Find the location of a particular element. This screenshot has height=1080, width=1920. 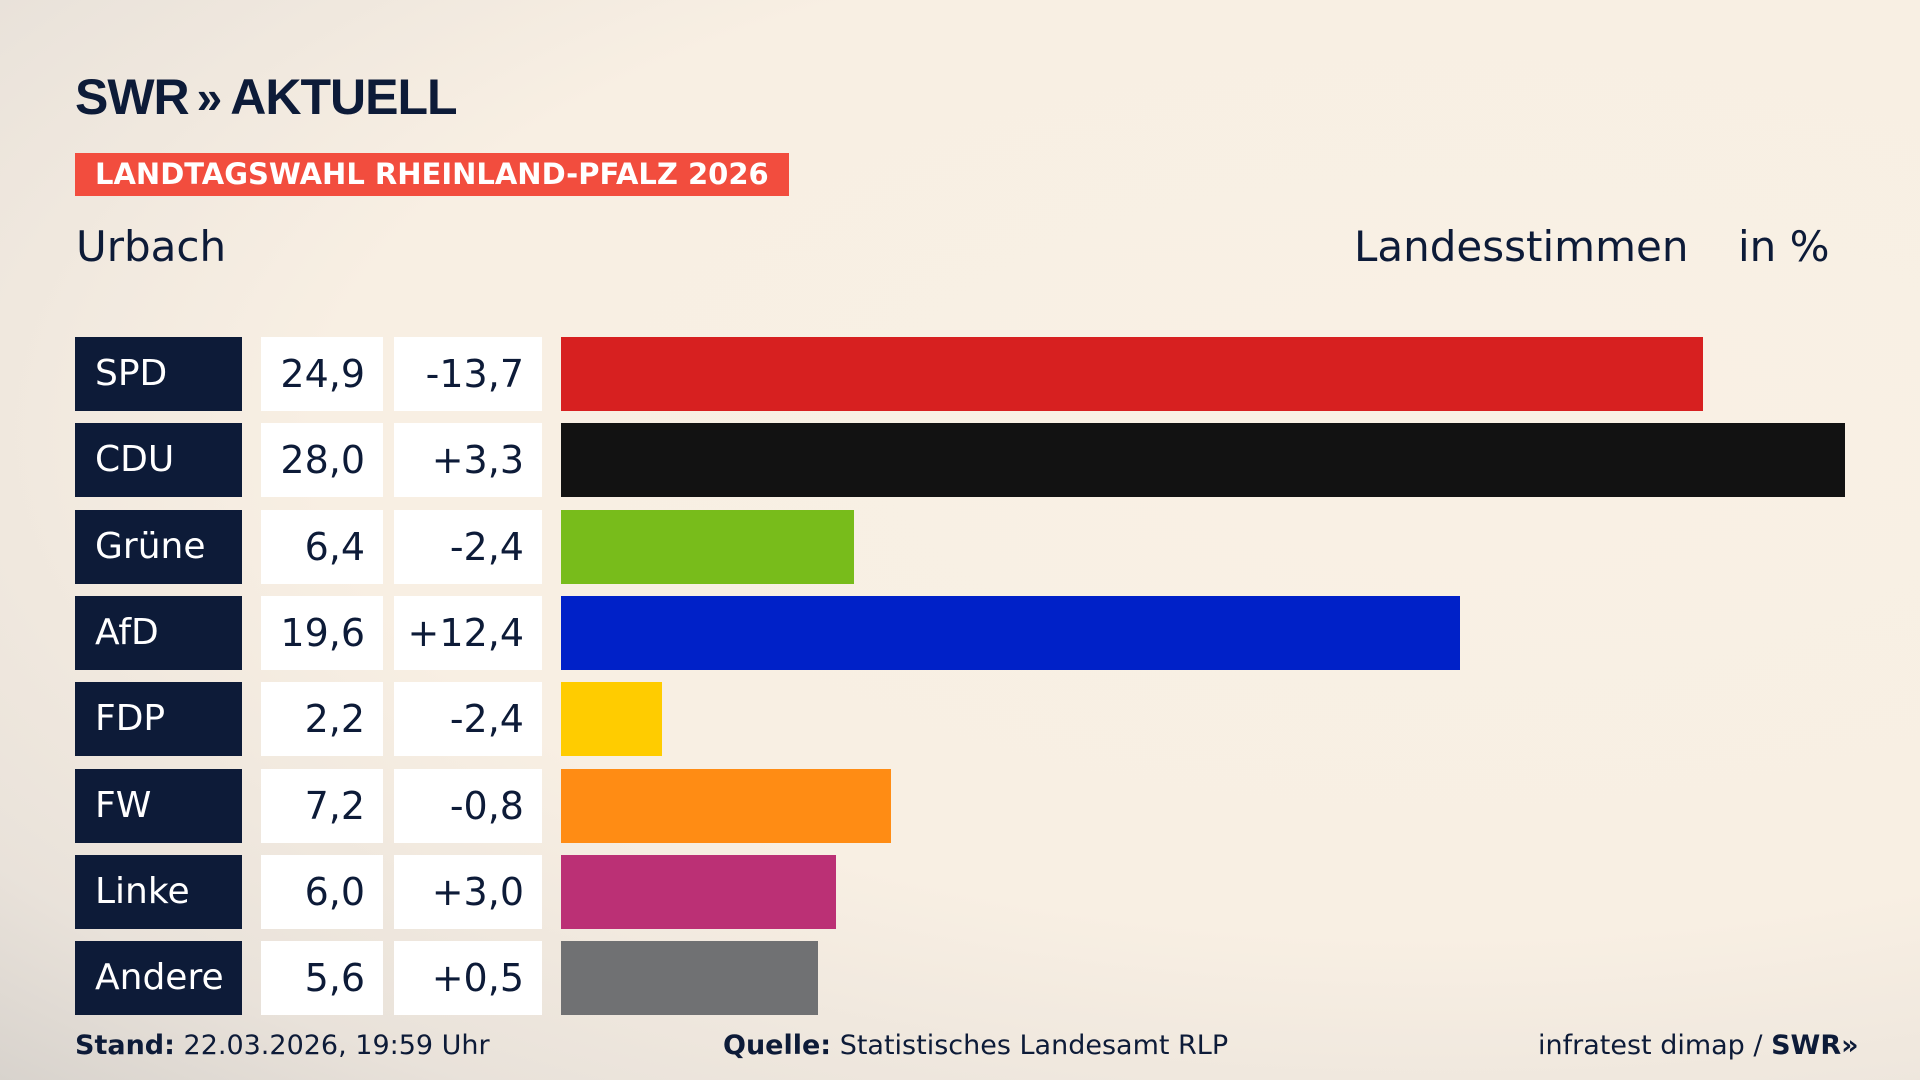

party-row: Andere 5,6 +0,5 is located at coordinates (960, 978).